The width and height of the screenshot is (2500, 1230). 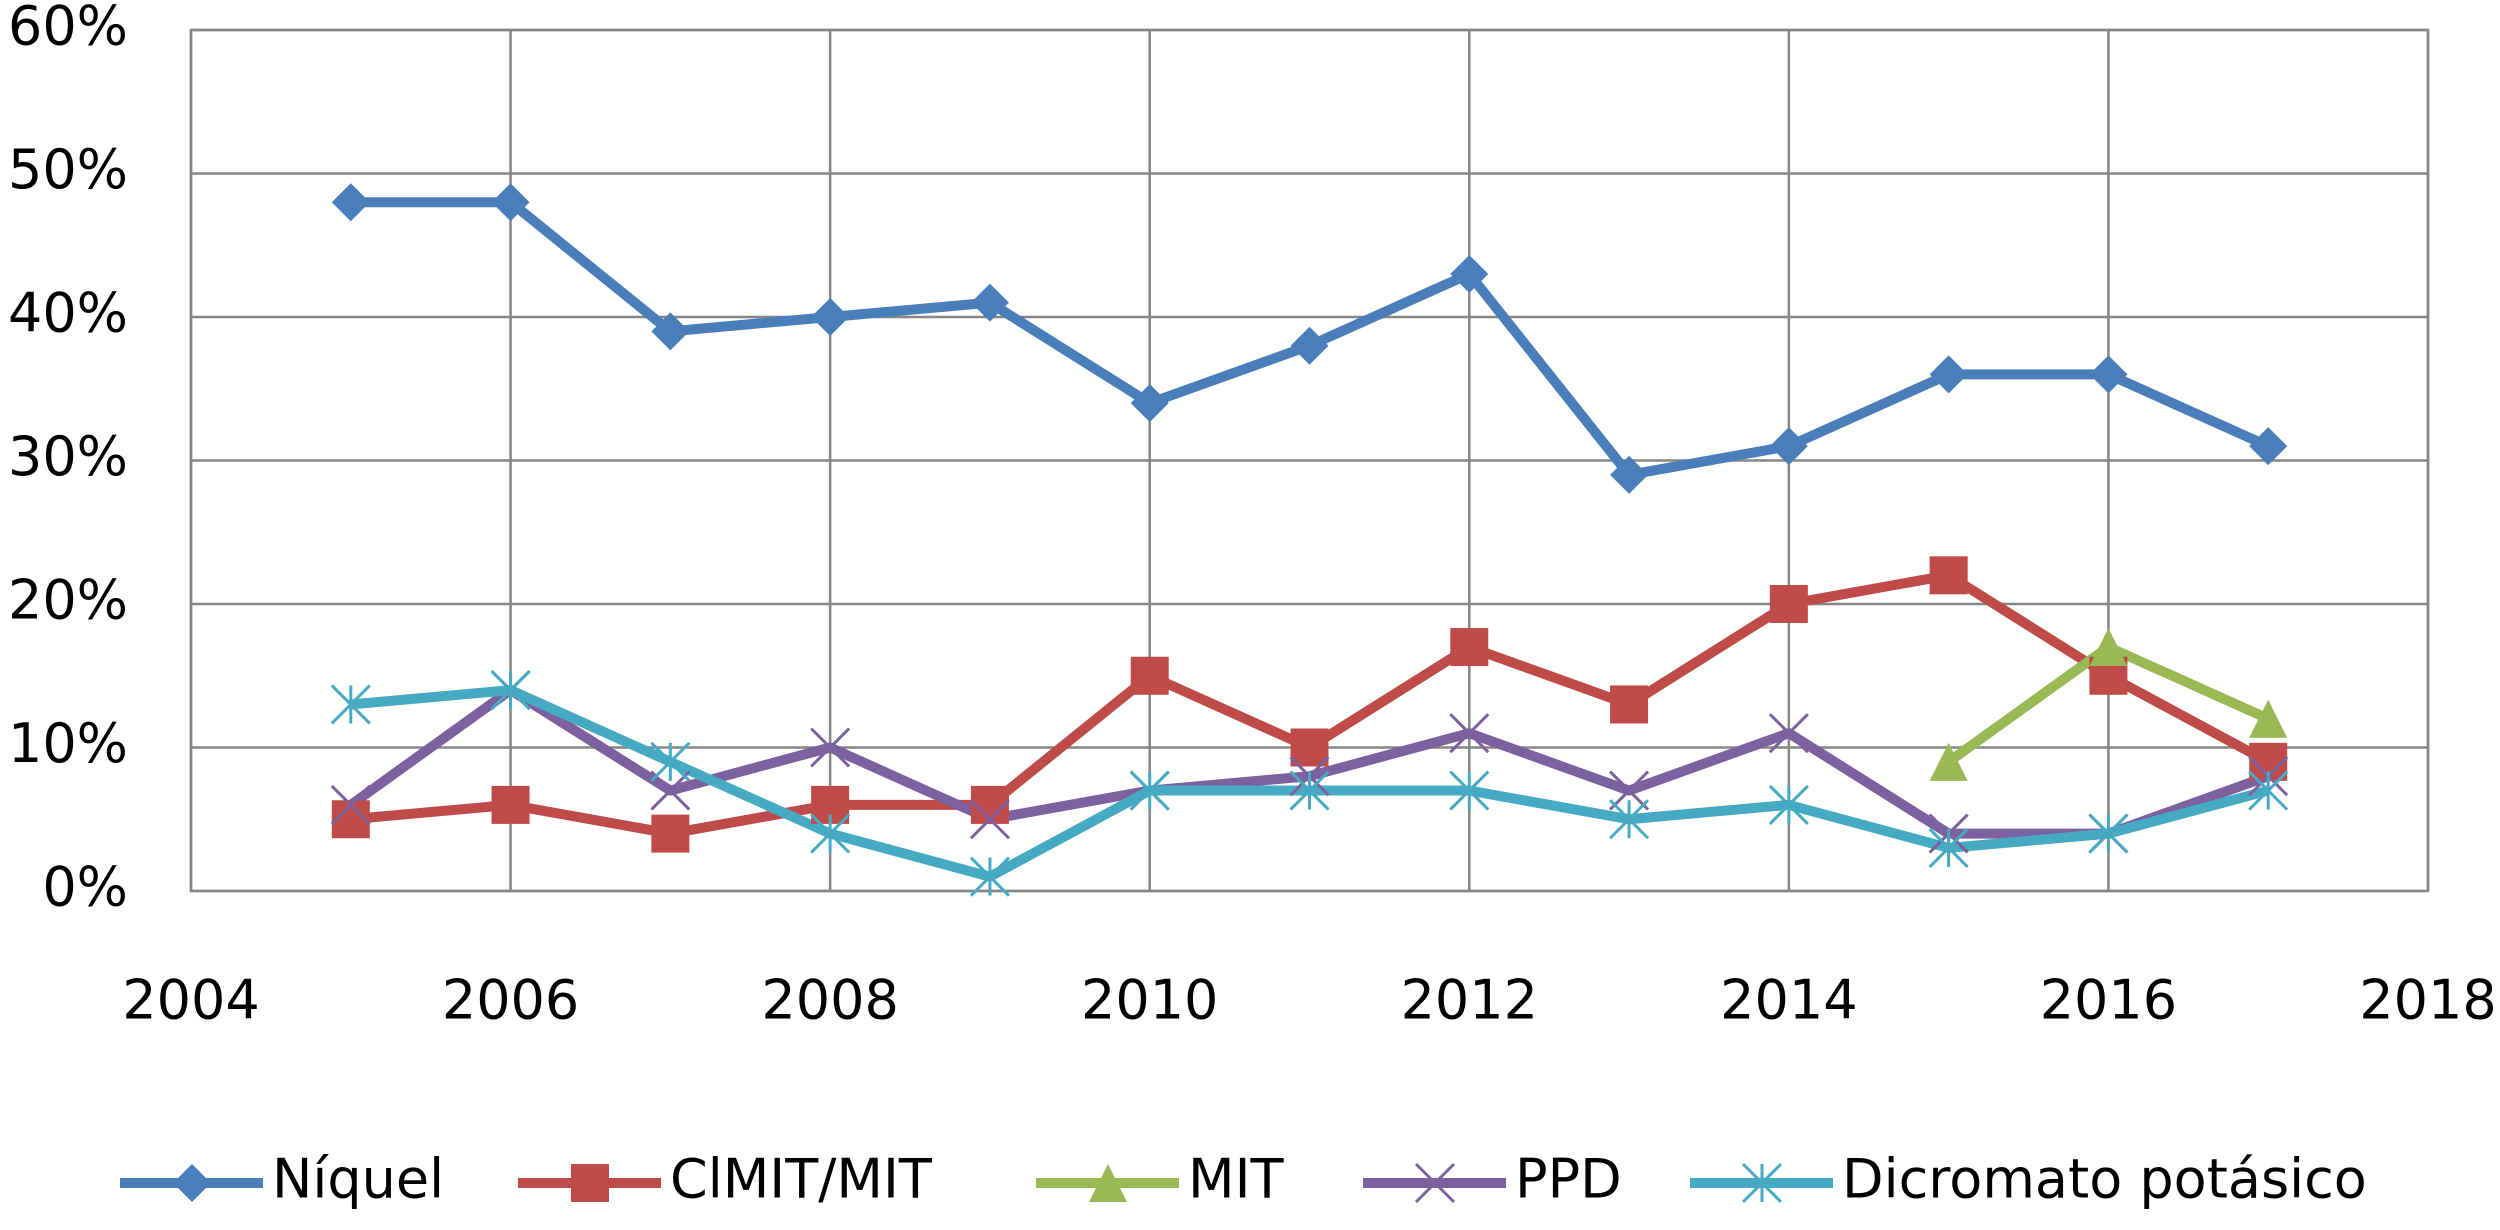 What do you see at coordinates (1469, 1000) in the screenshot?
I see `x-tick-label: 2012` at bounding box center [1469, 1000].